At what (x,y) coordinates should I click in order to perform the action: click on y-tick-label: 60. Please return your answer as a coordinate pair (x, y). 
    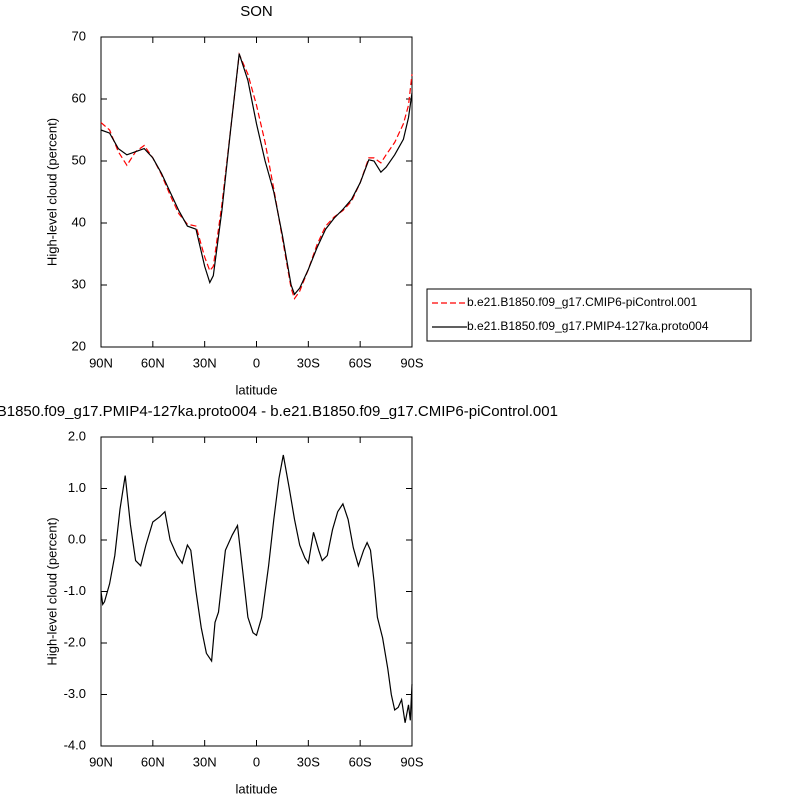
    Looking at the image, I should click on (79, 97).